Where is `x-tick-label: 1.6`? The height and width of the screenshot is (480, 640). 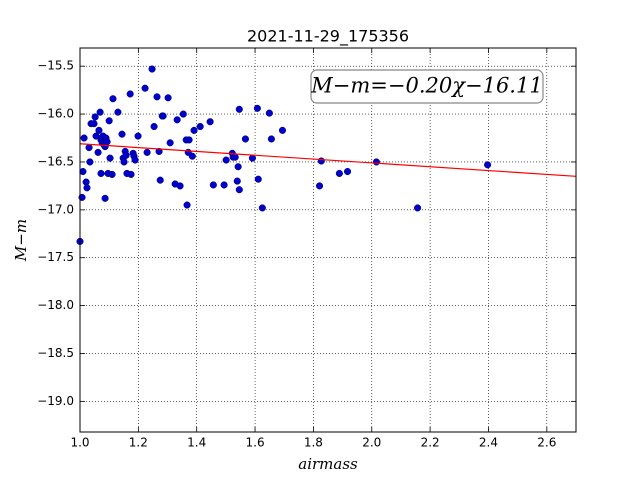 x-tick-label: 1.6 is located at coordinates (255, 443).